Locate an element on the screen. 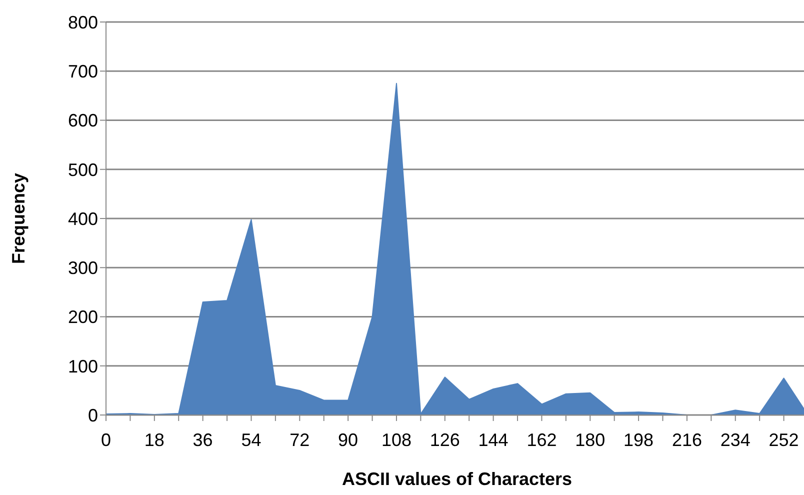 The height and width of the screenshot is (495, 804). y-tick-label: 600 is located at coordinates (83, 120).